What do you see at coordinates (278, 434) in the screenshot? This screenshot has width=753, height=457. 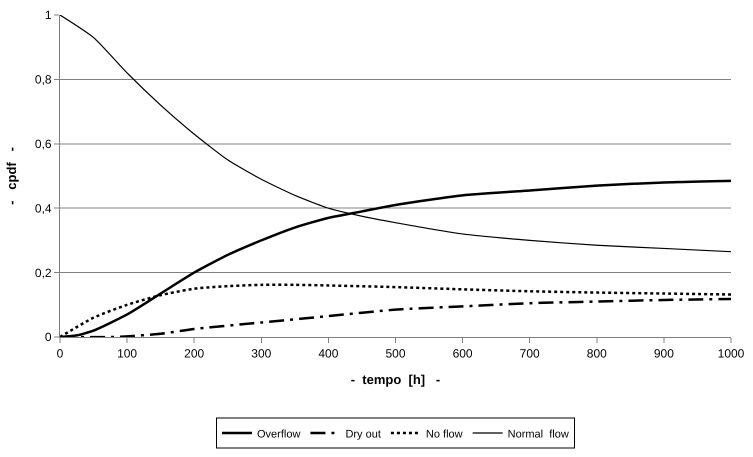 I see `legend-label: Overflow` at bounding box center [278, 434].